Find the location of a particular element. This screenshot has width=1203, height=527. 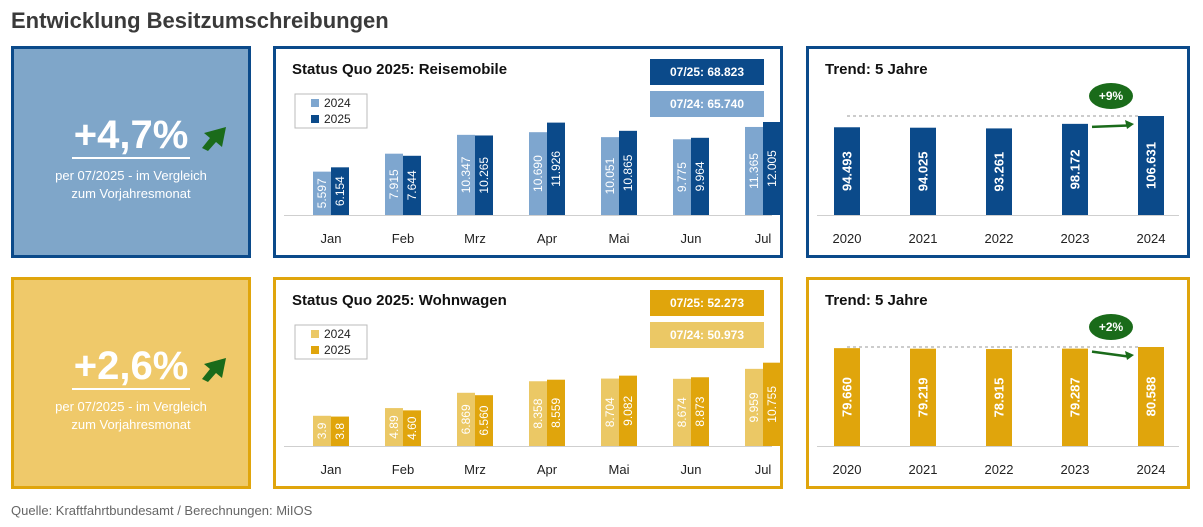

bar-2022 is located at coordinates (999, 171).